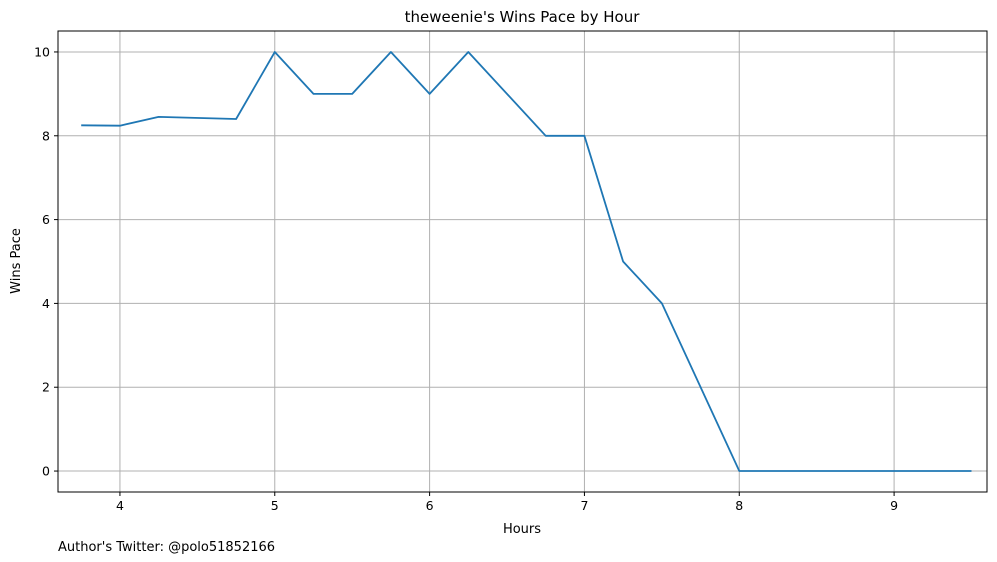 Image resolution: width=997 pixels, height=562 pixels. Describe the element at coordinates (46, 303) in the screenshot. I see `y-tick-label: 4` at that location.